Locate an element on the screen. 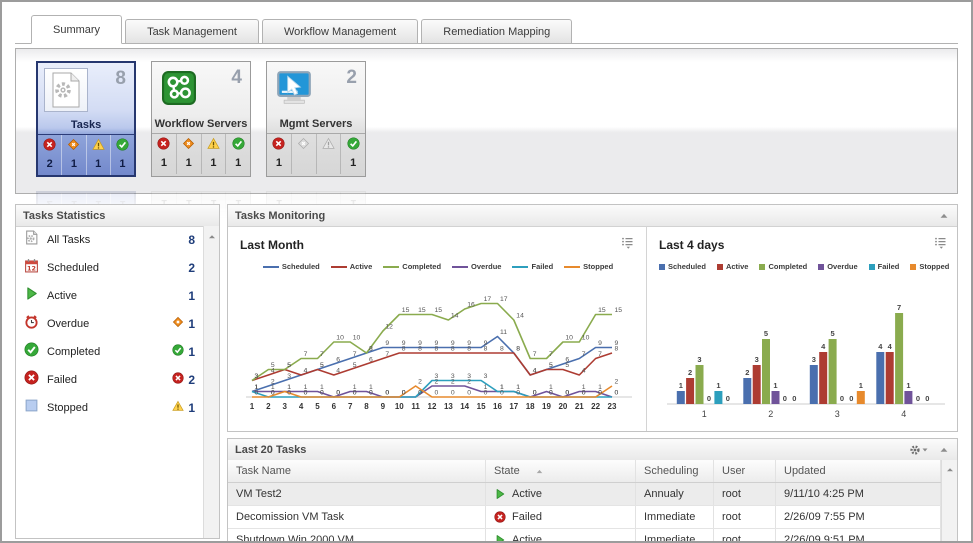 This screenshot has height=543, width=973. tab-remediation-mapping: Remediation Mapping is located at coordinates (497, 31).